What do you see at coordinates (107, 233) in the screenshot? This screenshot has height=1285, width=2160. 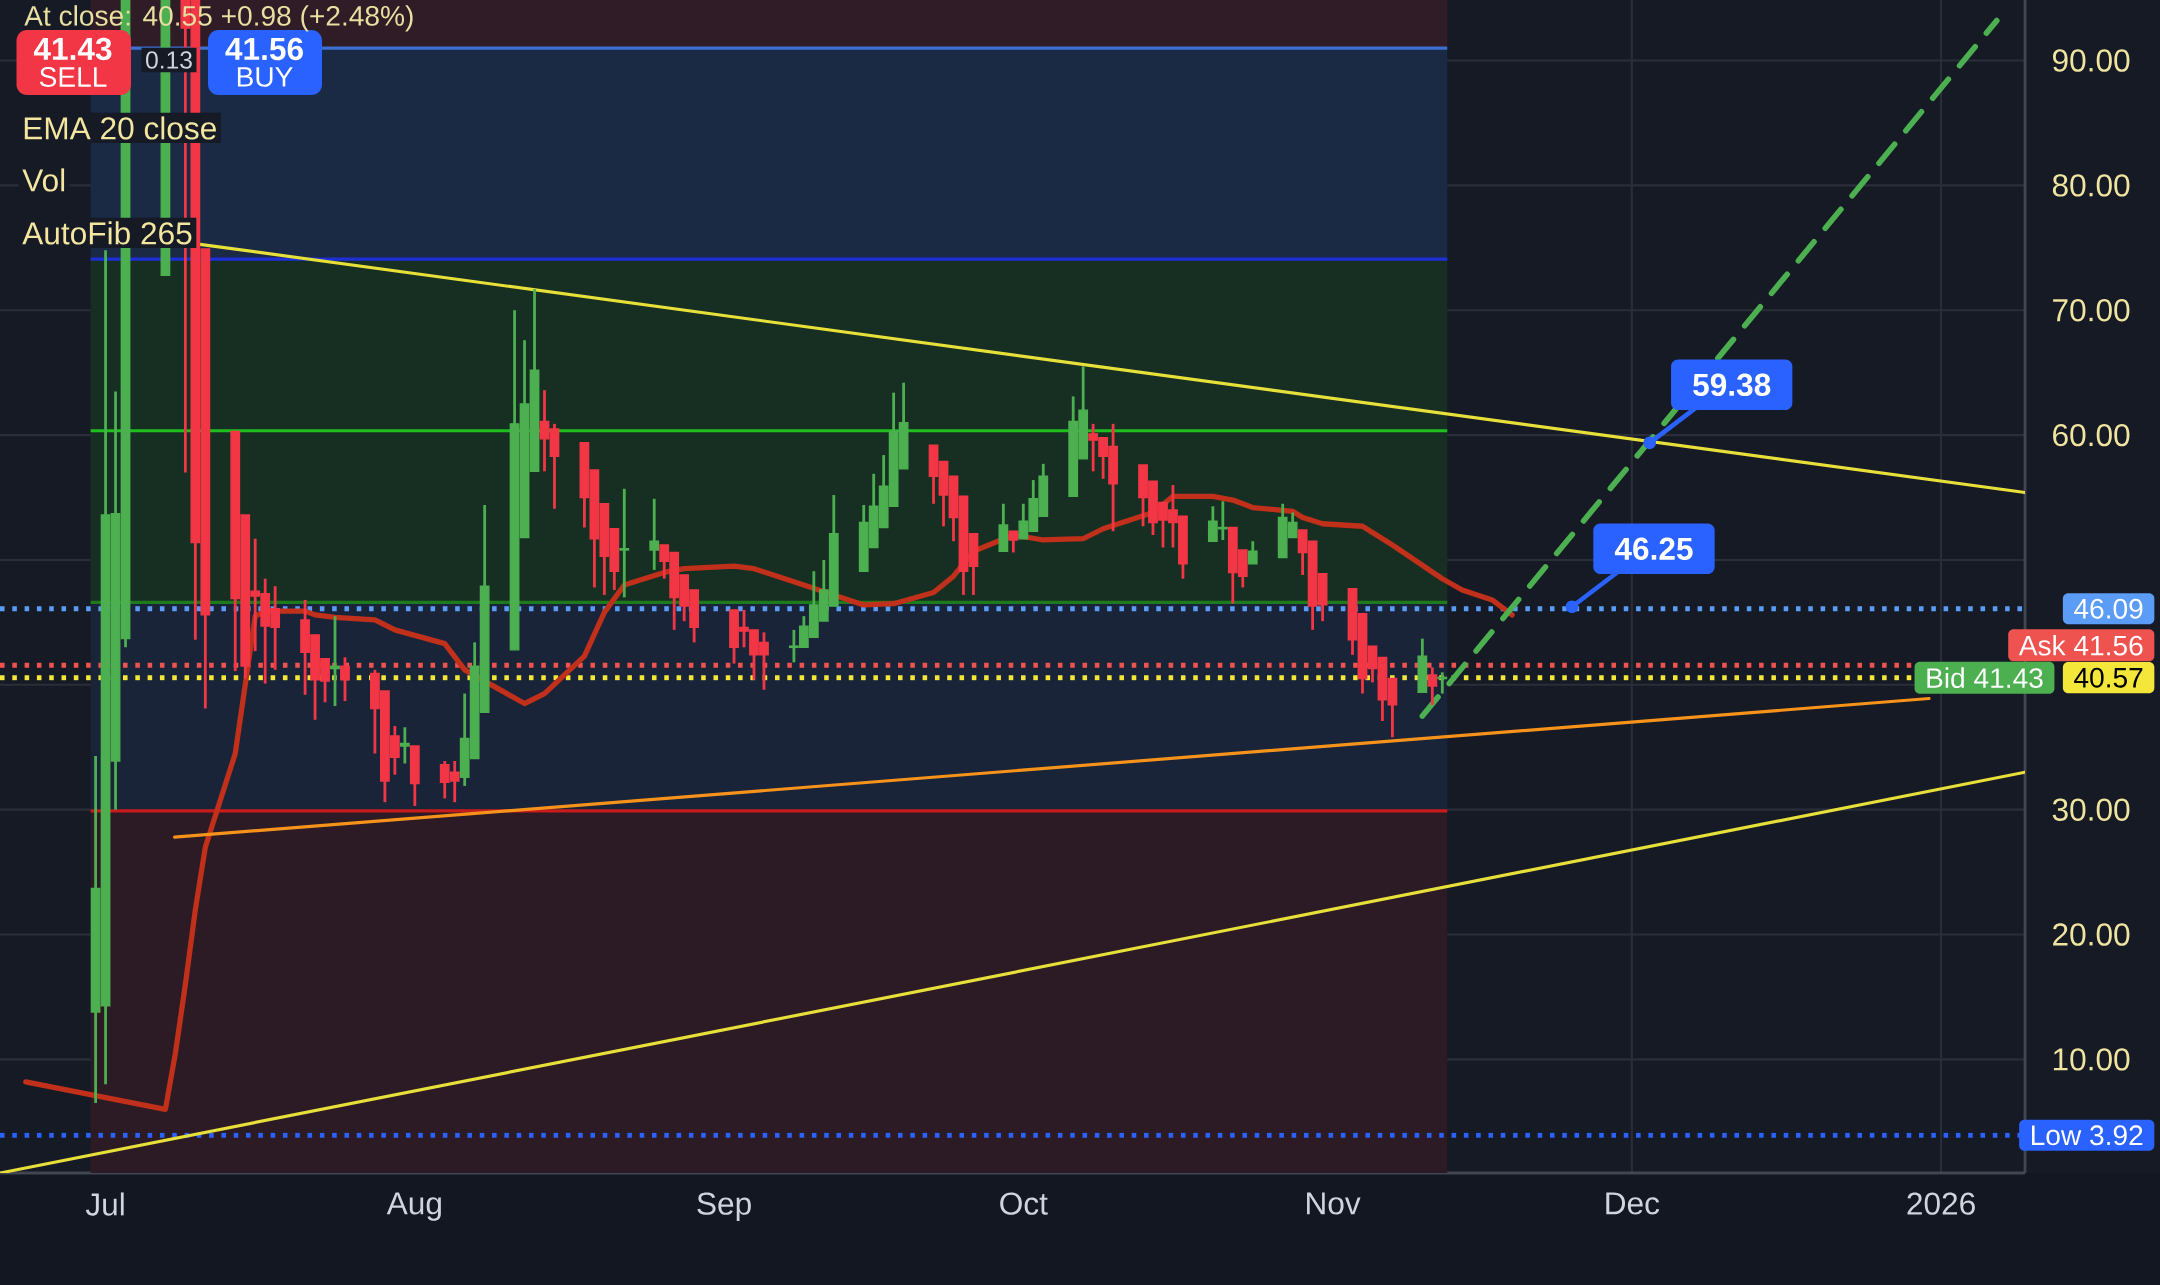 I see `annotation: AutoFib 265` at bounding box center [107, 233].